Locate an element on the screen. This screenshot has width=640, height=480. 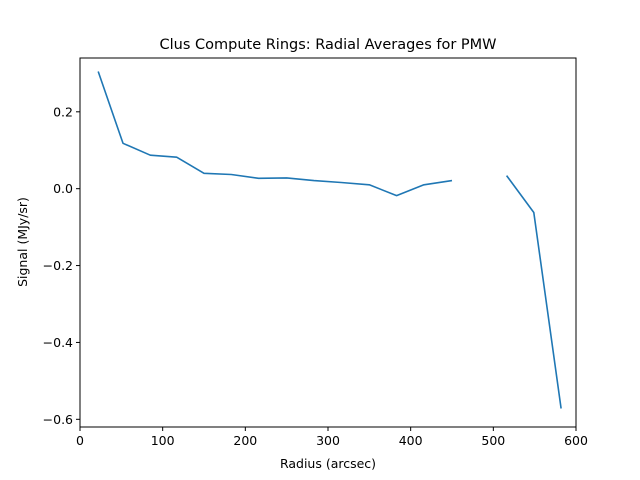
x-tick-label: 100 is located at coordinates (163, 440).